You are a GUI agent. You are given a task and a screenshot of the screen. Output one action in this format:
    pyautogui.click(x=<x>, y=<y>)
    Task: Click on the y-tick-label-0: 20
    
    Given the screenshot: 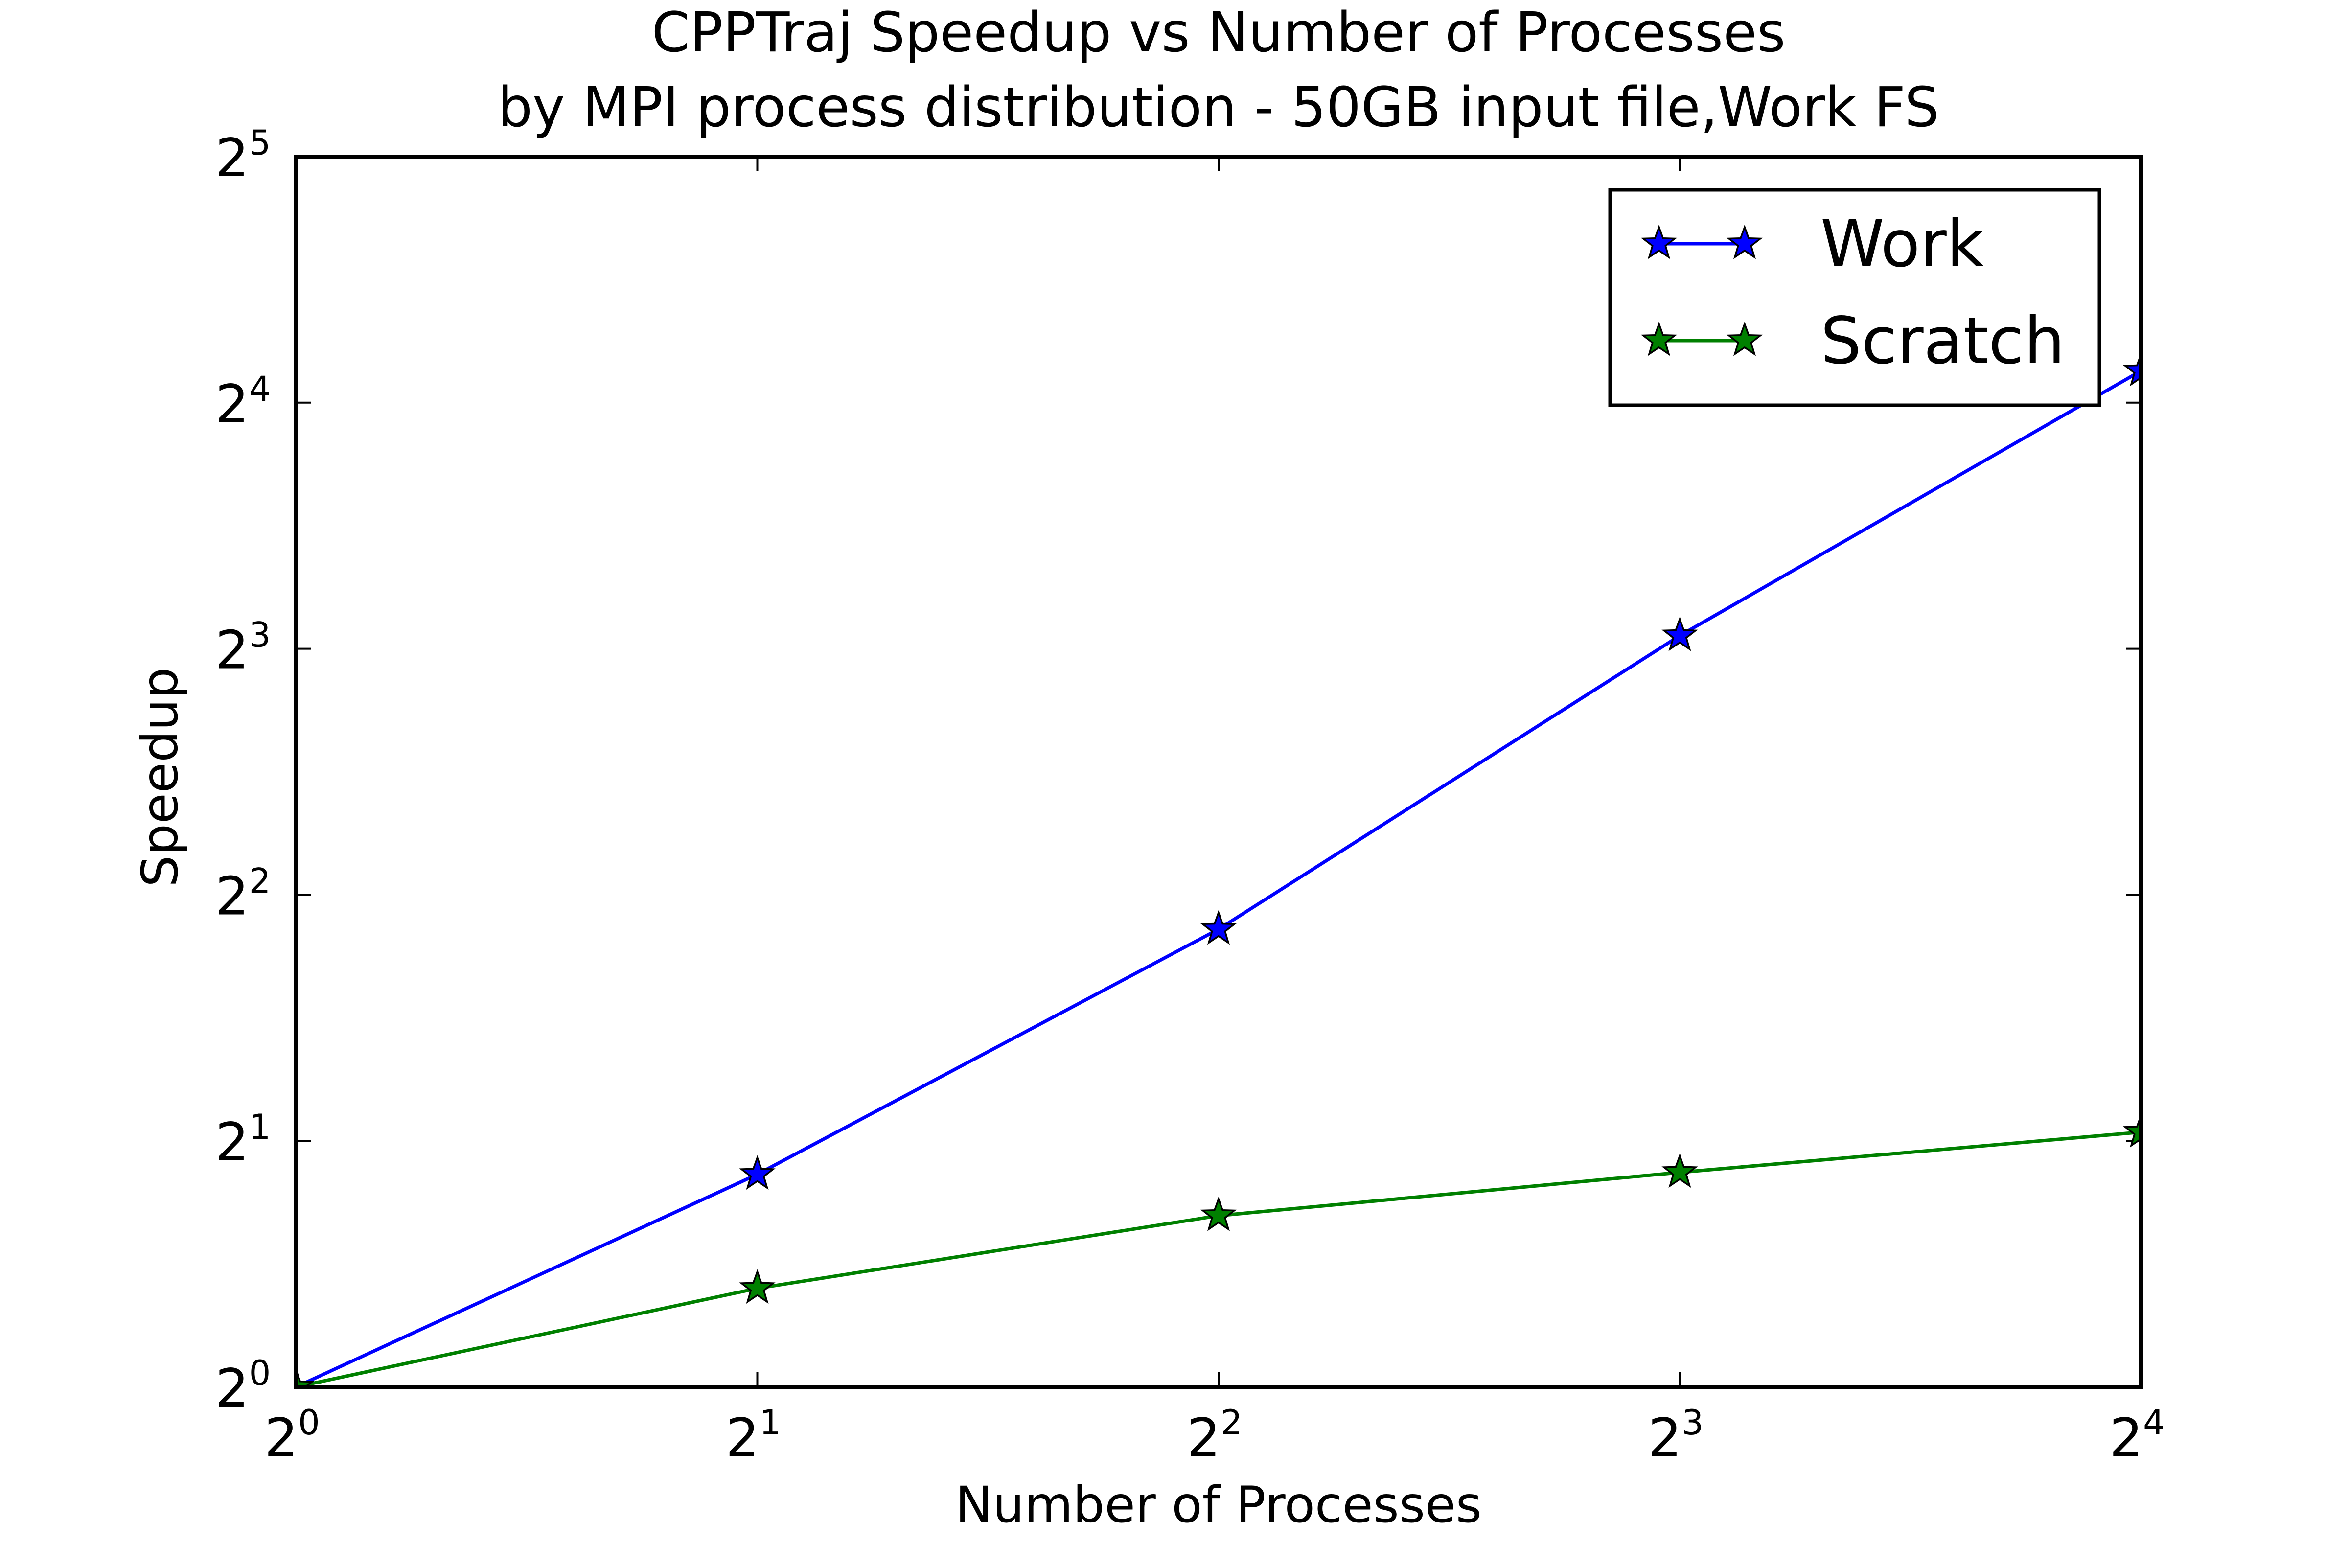 What is the action you would take?
    pyautogui.click(x=243, y=1386)
    